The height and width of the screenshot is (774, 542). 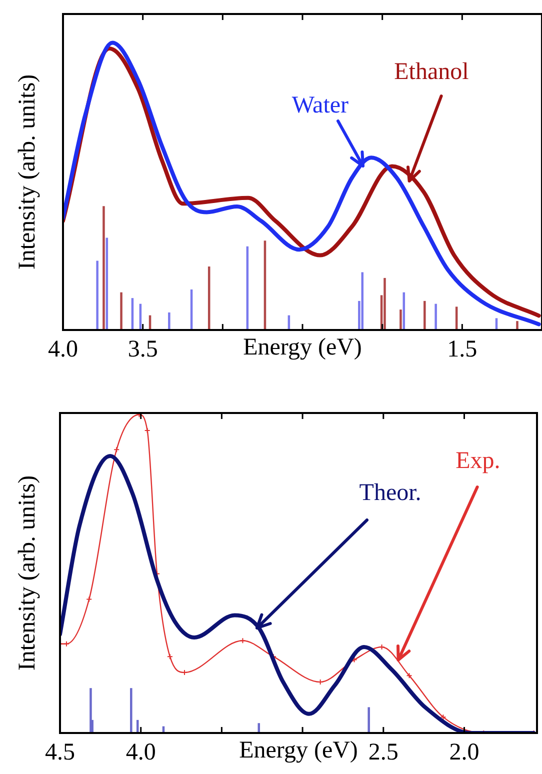 What do you see at coordinates (383, 753) in the screenshot?
I see `x-tick-label: 2.5` at bounding box center [383, 753].